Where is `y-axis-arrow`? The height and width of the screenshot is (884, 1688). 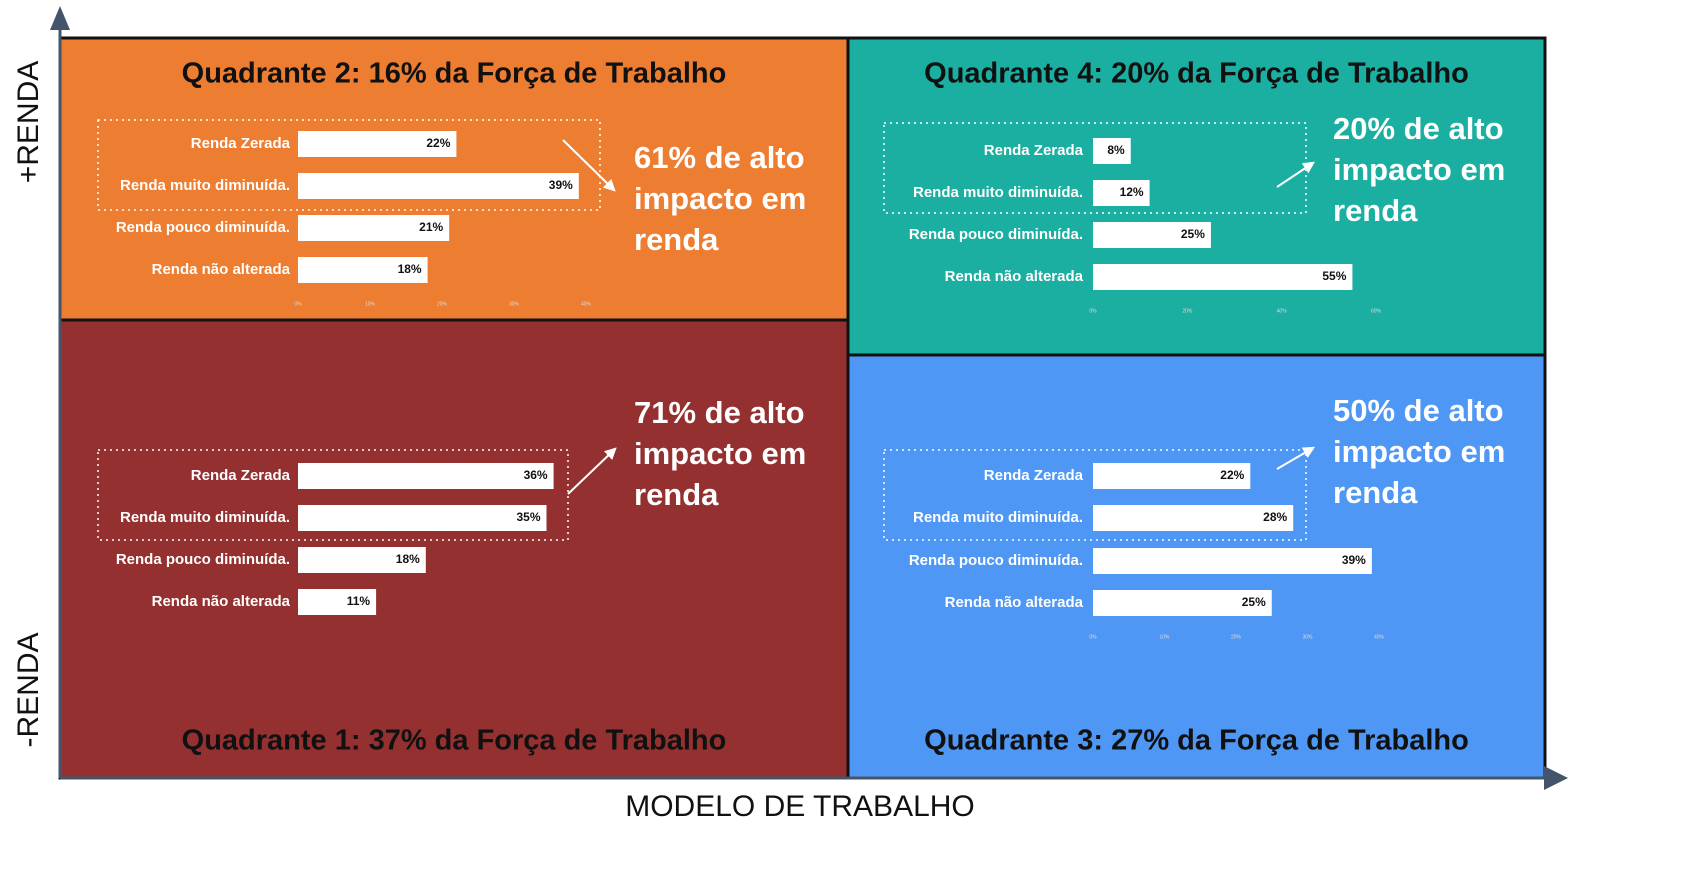
y-axis-arrow is located at coordinates (60, 18).